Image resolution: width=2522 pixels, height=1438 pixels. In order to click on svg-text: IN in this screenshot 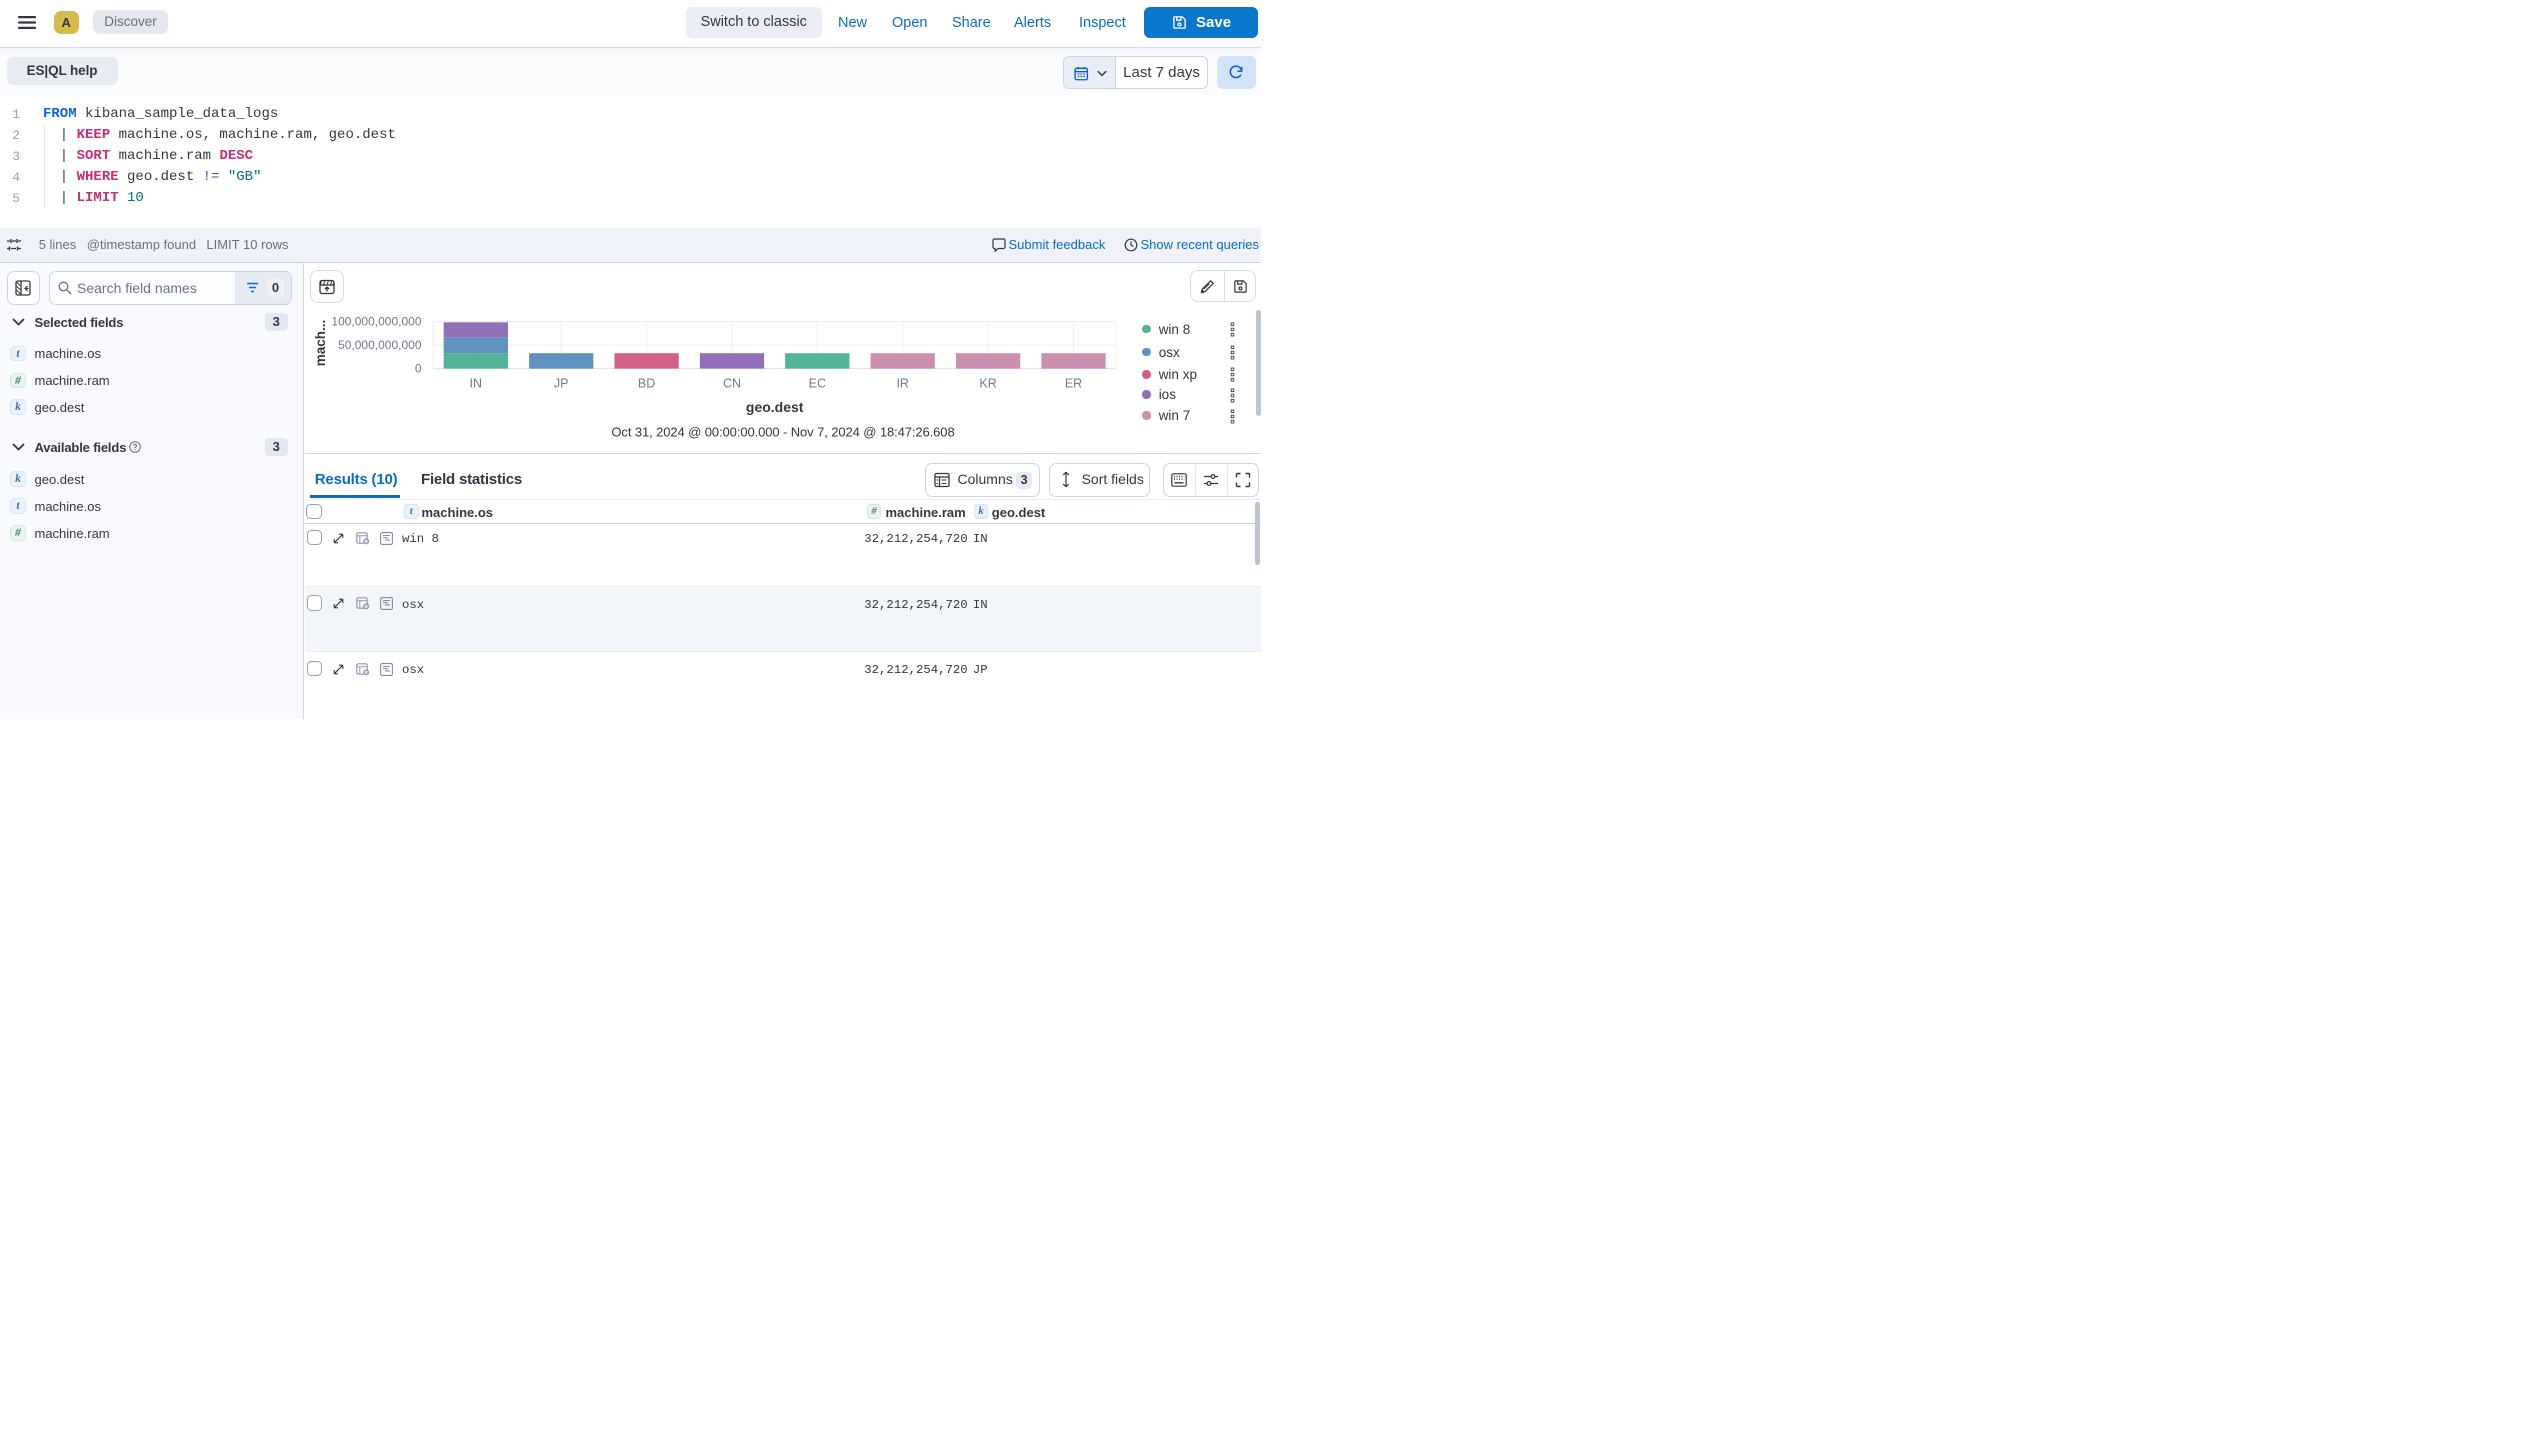, I will do `click(476, 384)`.